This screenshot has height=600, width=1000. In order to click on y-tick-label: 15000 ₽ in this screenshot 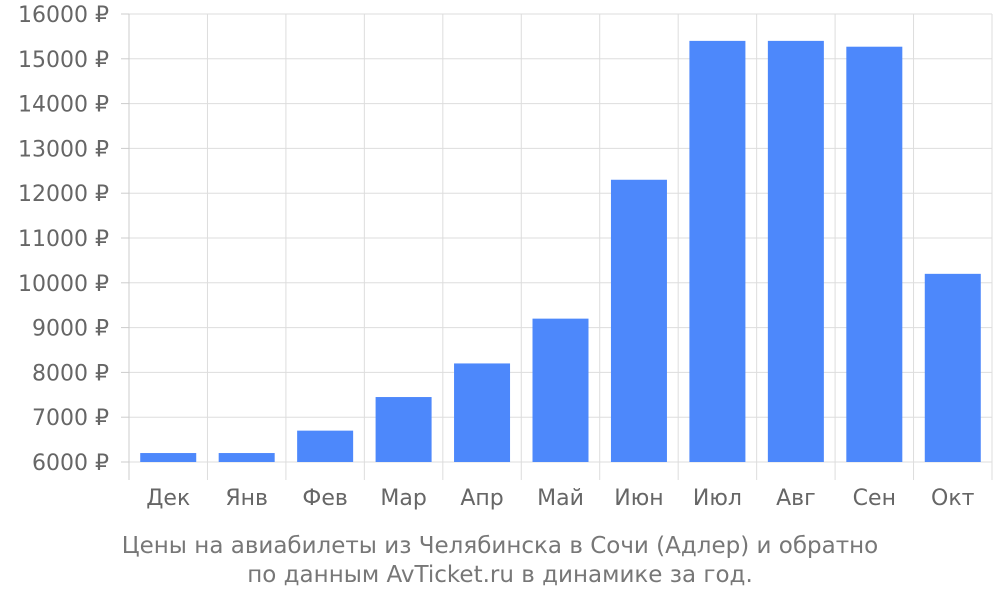, I will do `click(63, 60)`.